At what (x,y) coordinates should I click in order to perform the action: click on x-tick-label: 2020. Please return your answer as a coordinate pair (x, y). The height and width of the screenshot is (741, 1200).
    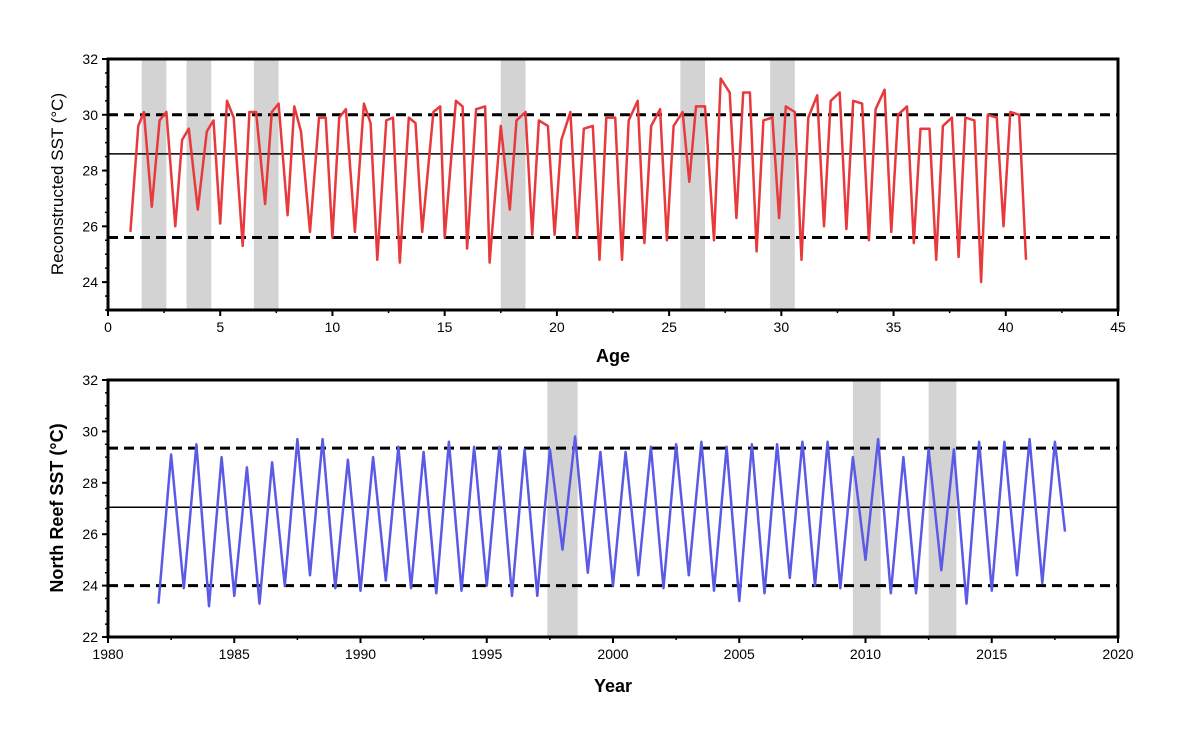
    Looking at the image, I should click on (1117, 654).